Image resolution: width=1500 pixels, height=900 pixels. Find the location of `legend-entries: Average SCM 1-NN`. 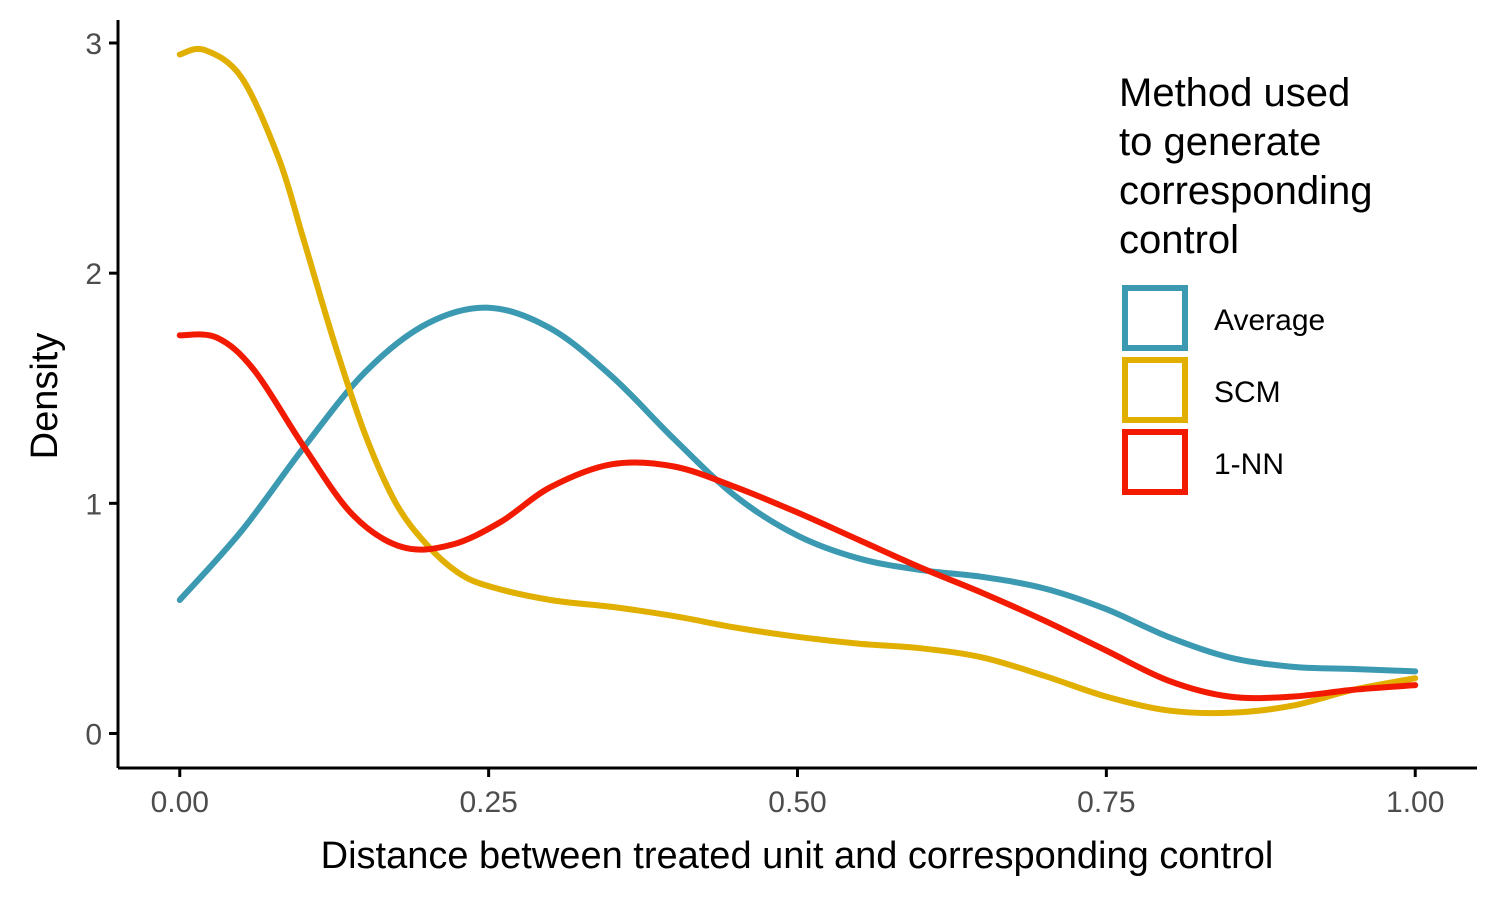

legend-entries: Average SCM 1-NN is located at coordinates (1223, 390).